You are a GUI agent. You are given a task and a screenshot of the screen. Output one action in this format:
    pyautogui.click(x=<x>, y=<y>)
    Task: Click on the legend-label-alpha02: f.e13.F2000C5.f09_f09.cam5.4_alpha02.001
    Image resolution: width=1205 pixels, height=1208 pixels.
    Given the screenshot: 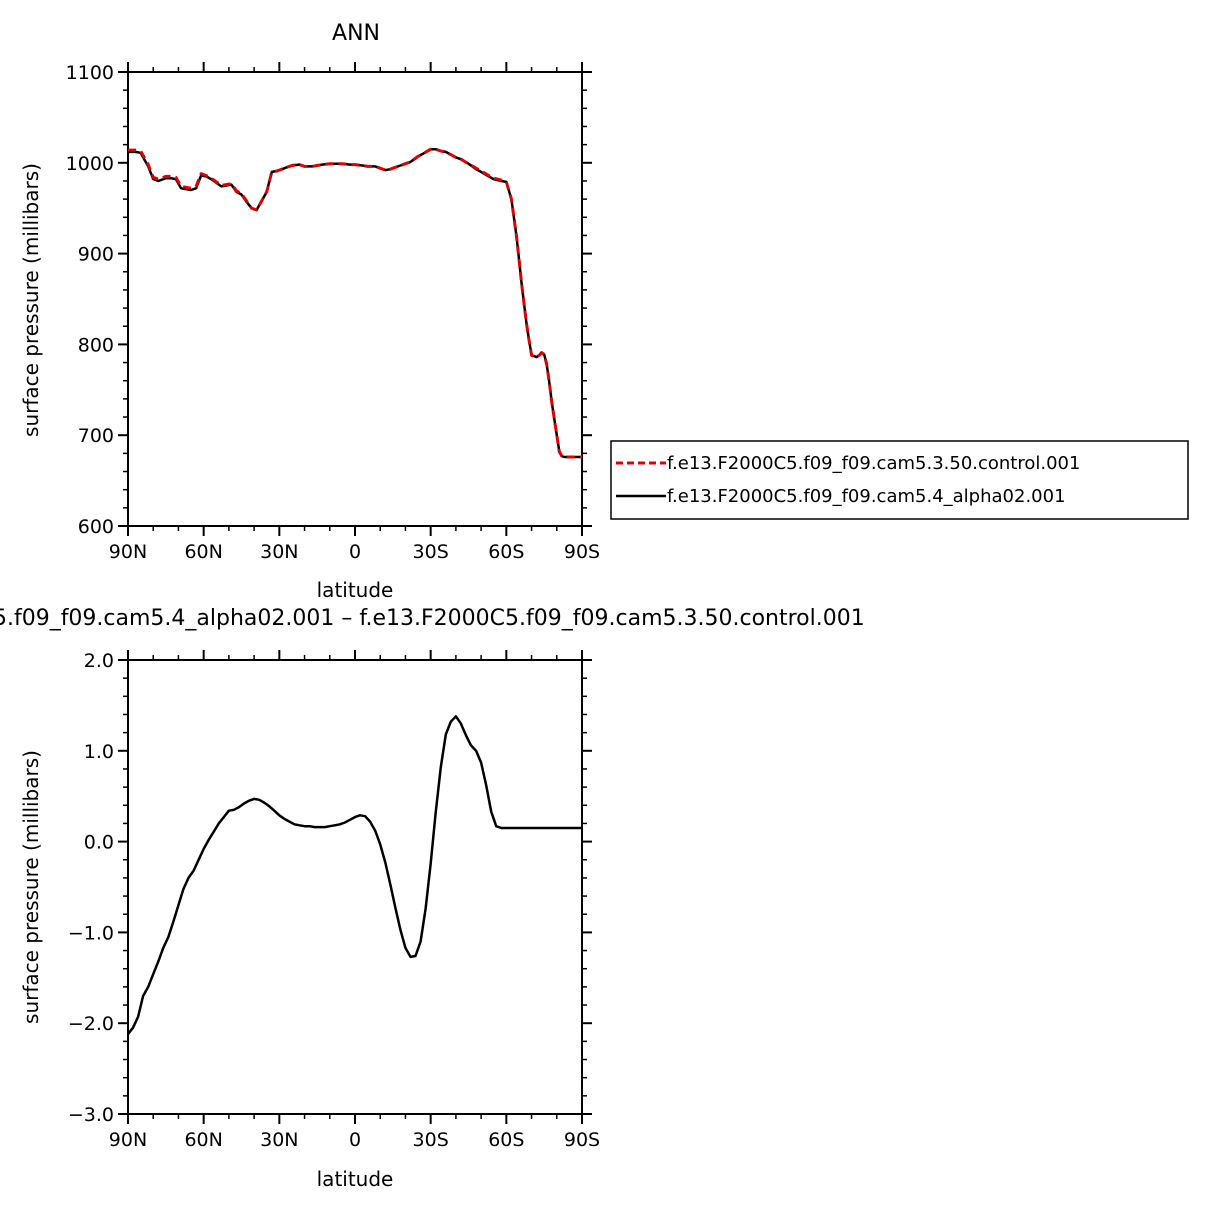 What is the action you would take?
    pyautogui.click(x=866, y=496)
    